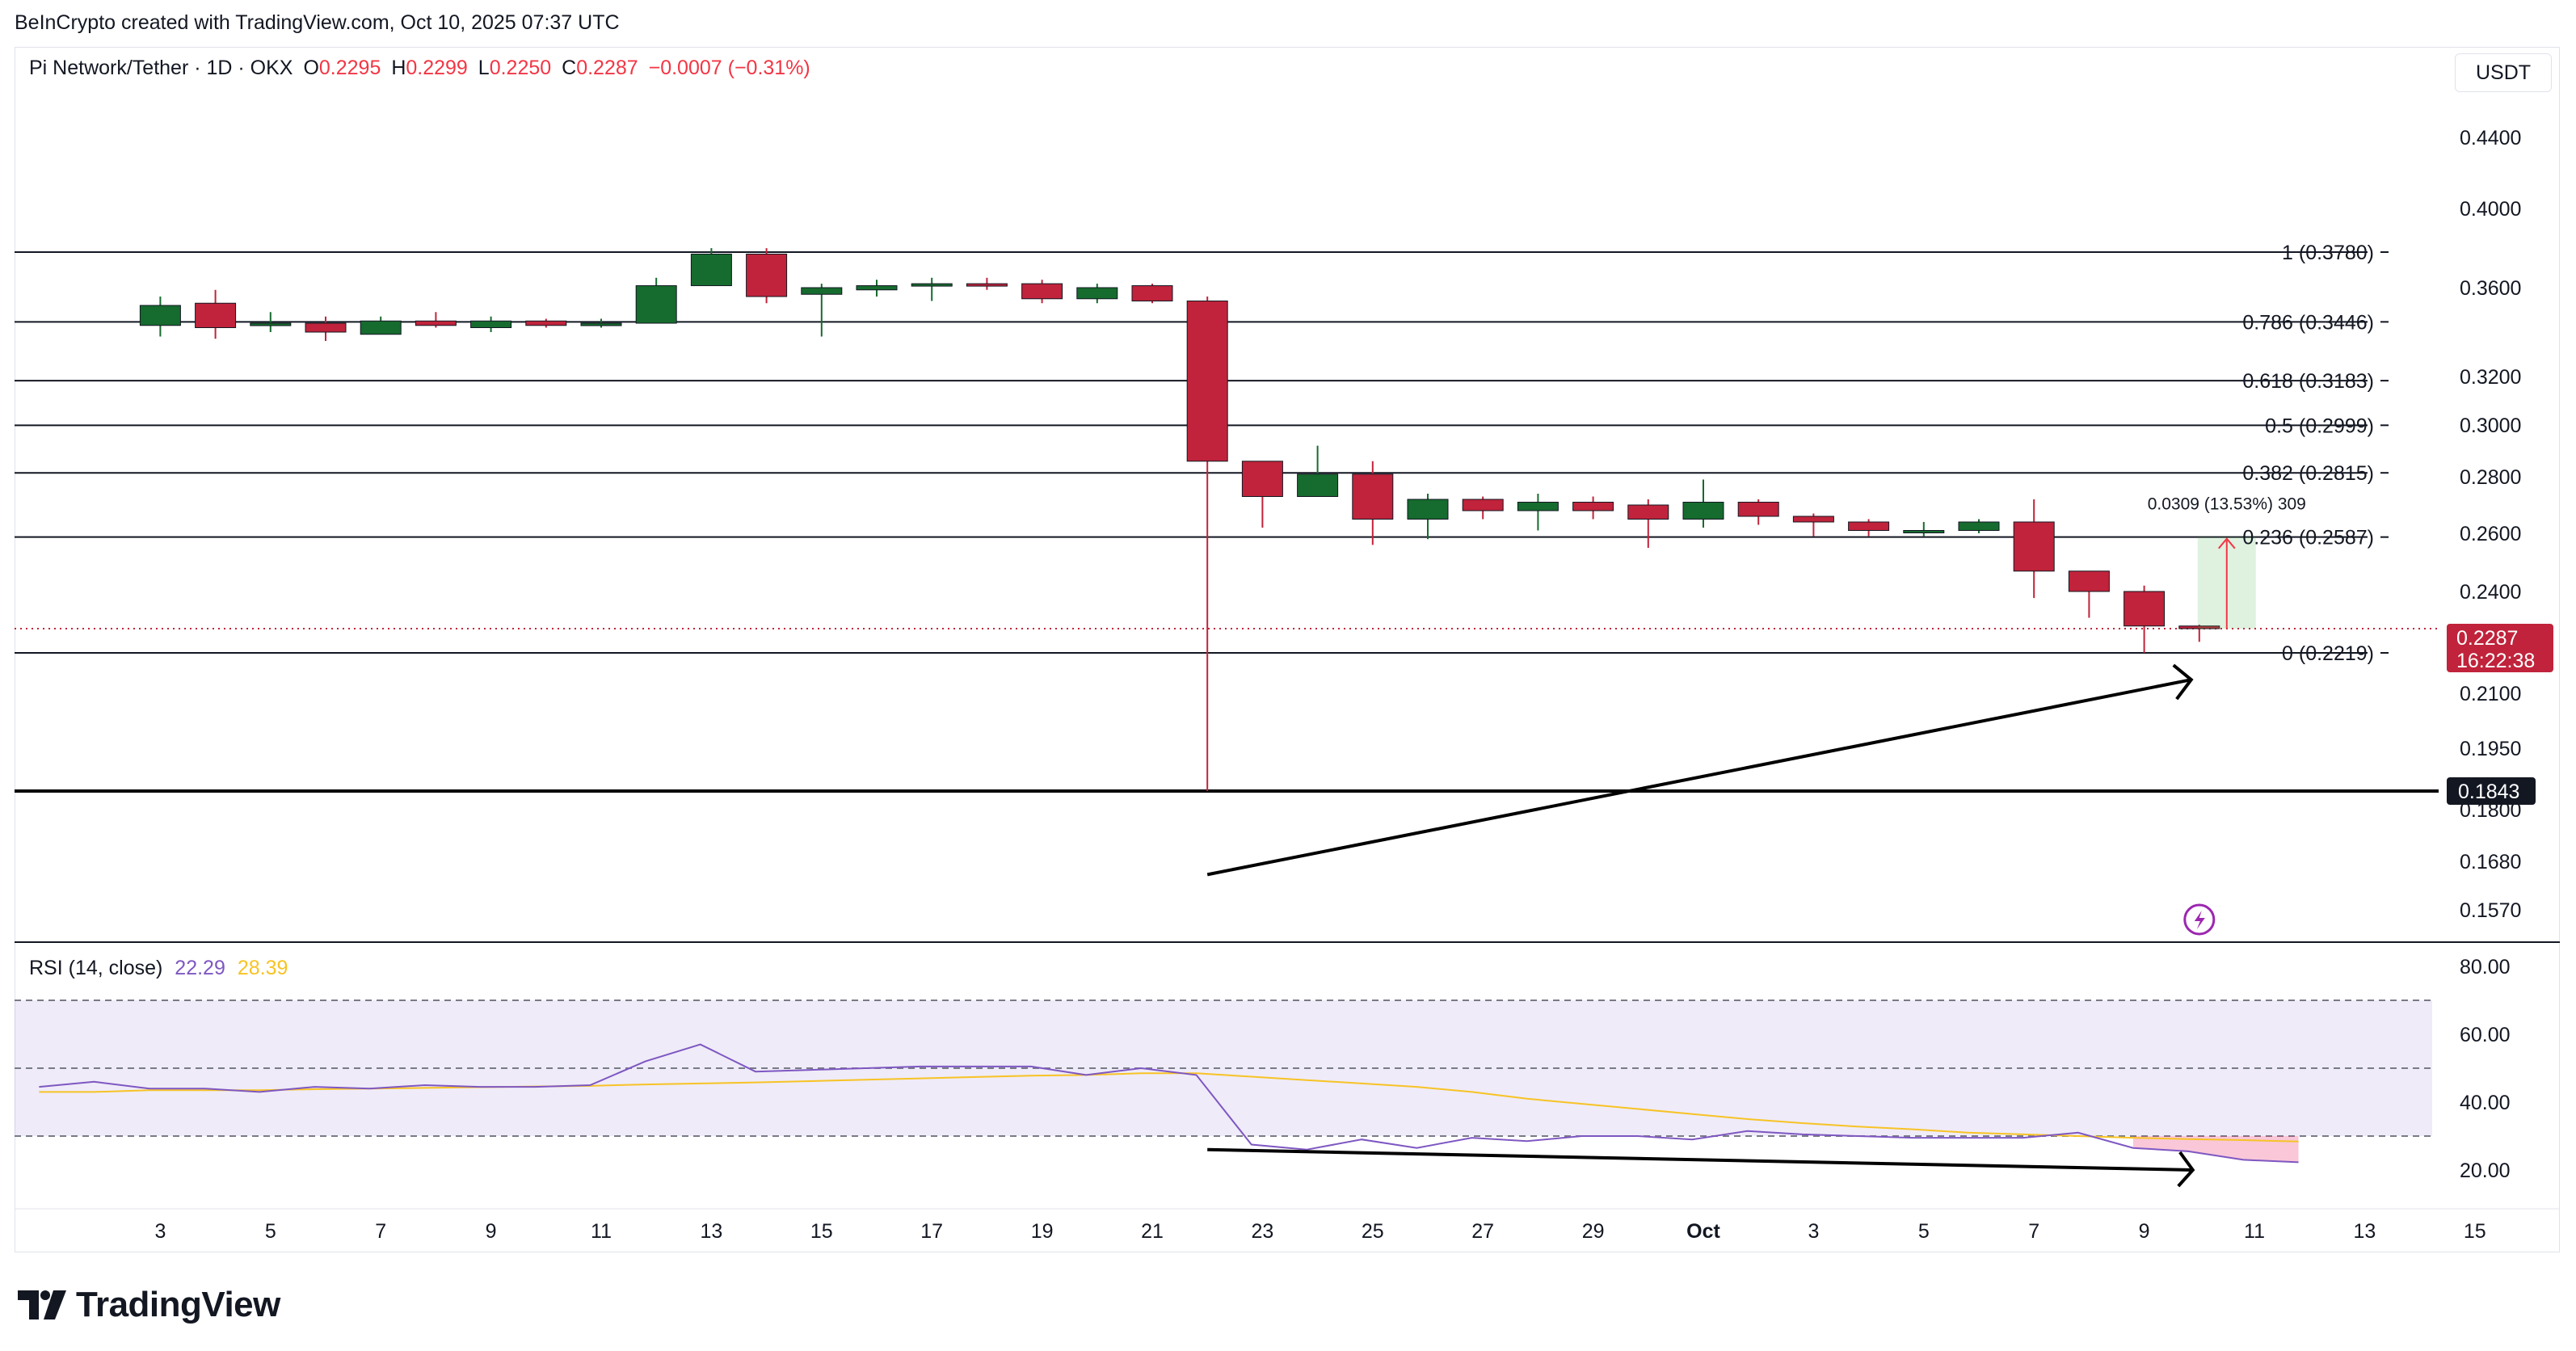 The width and height of the screenshot is (2576, 1351). Describe the element at coordinates (2485, 1103) in the screenshot. I see `rsi-tick-label: 40.00` at that location.